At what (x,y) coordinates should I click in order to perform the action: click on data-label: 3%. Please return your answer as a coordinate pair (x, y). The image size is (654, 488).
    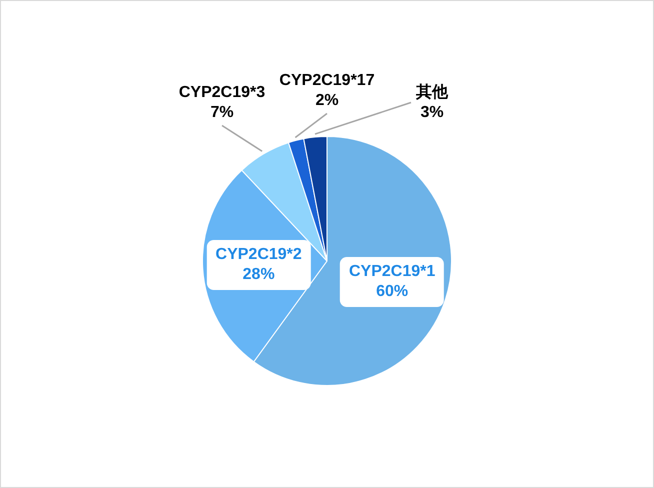
    Looking at the image, I should click on (432, 112).